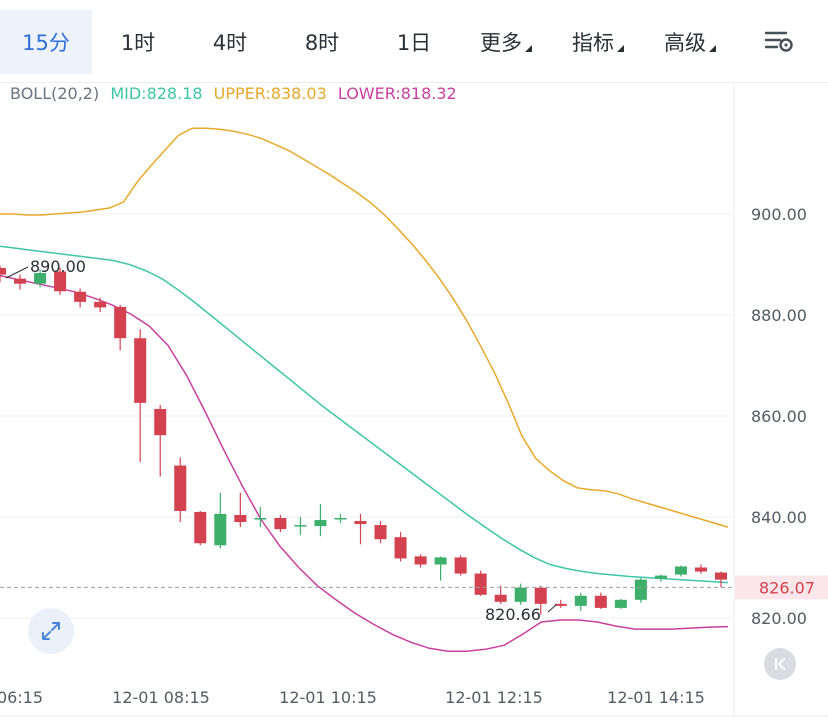 The height and width of the screenshot is (724, 828). Describe the element at coordinates (513, 614) in the screenshot. I see `low-annotation: 820.66` at that location.